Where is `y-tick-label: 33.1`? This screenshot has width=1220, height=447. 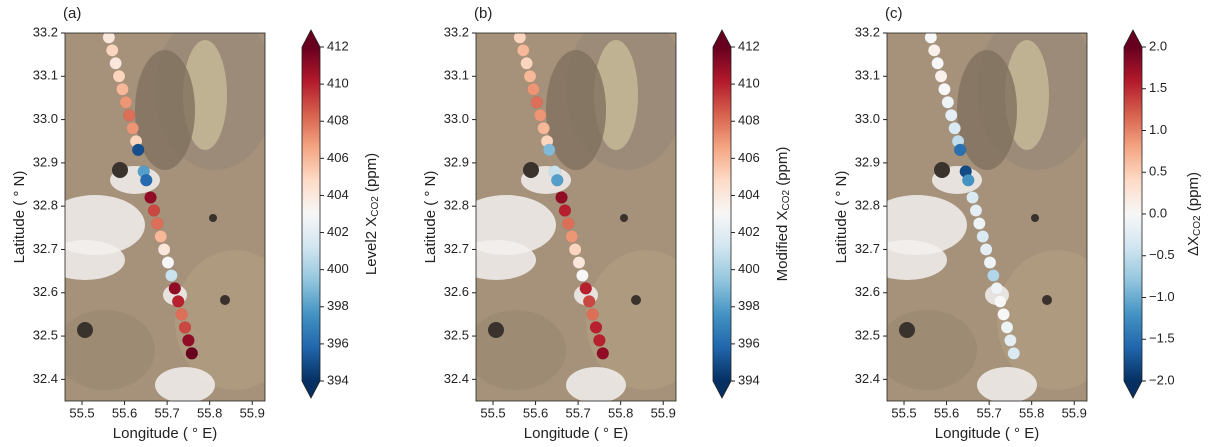
y-tick-label: 33.1 is located at coordinates (867, 75).